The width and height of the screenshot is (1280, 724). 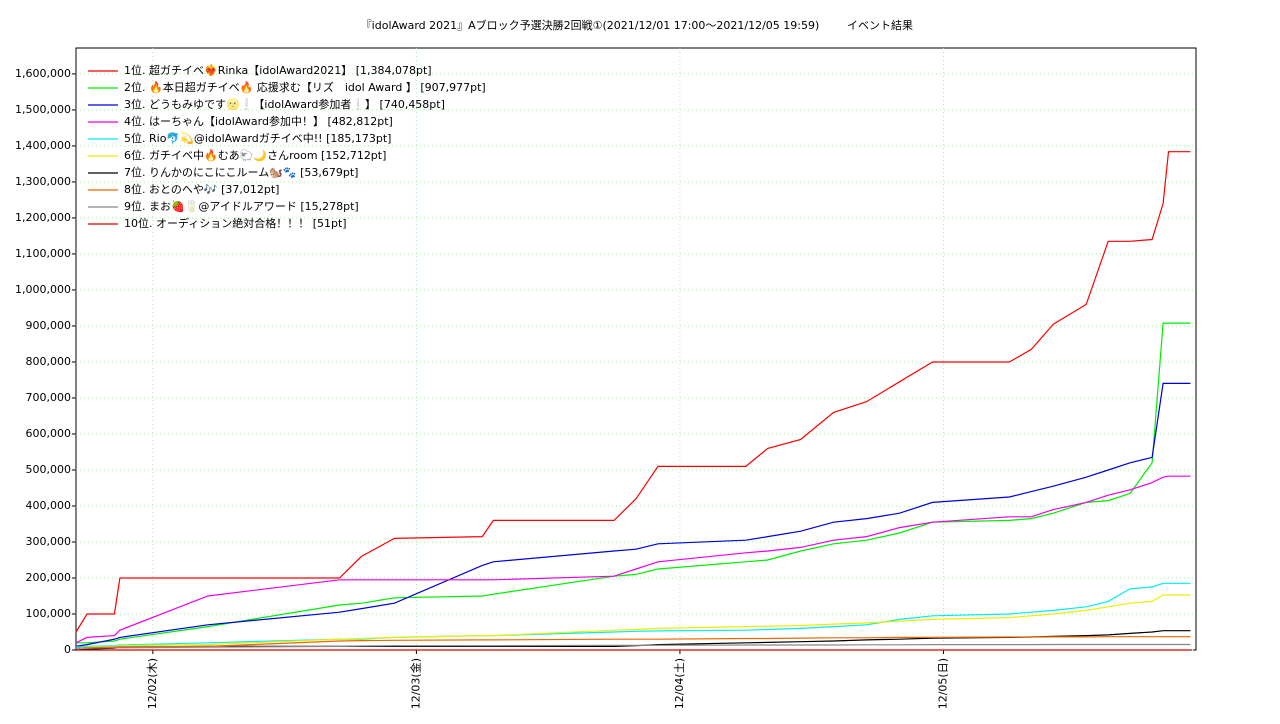 I want to click on chart-subtitle: イベント結果, so click(x=880, y=25).